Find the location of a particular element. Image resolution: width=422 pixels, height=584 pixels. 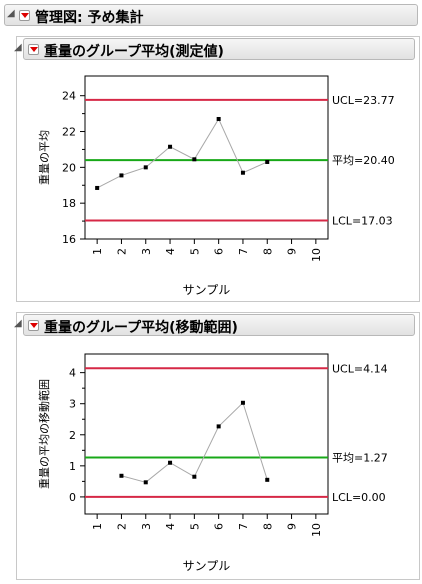

control-limit-label: UCL=23.77 is located at coordinates (363, 100).